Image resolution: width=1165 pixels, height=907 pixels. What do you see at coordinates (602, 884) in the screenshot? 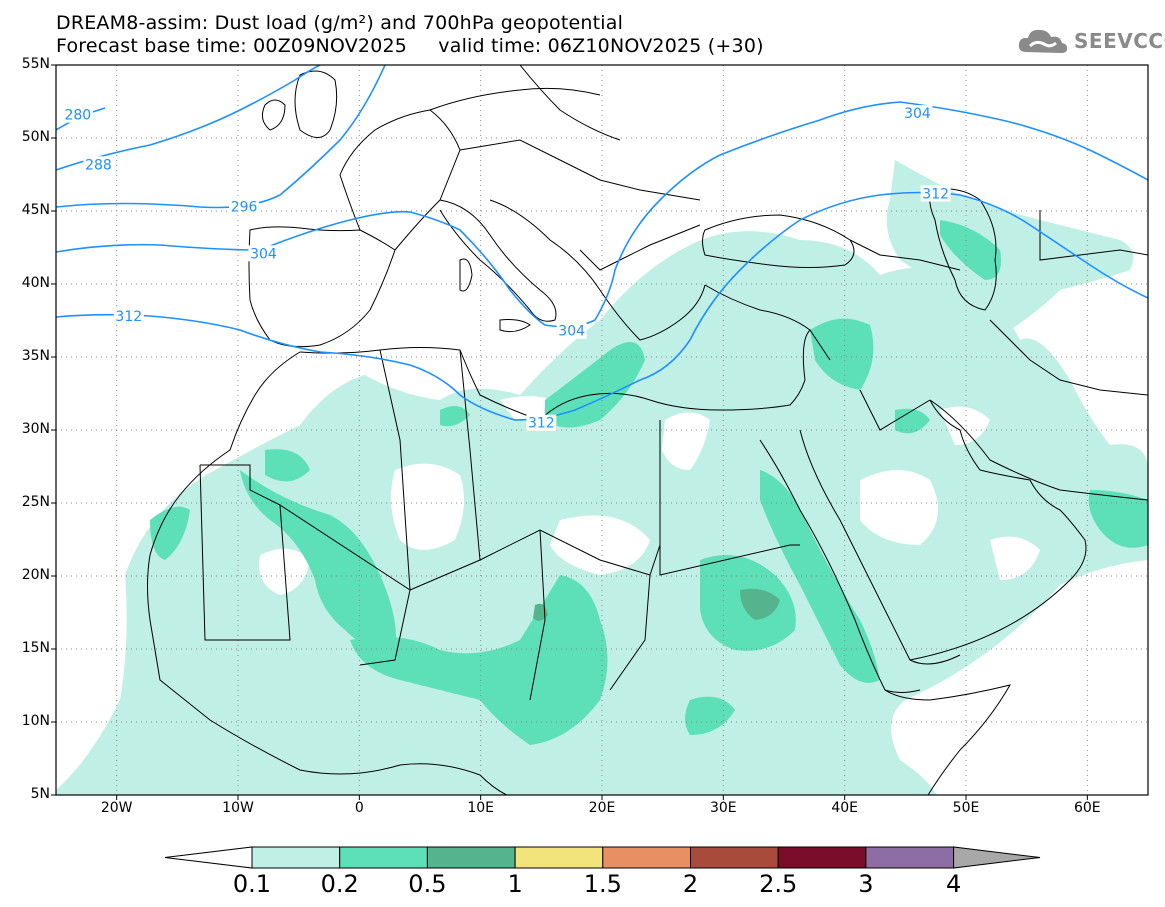
I see `colorbar-level-label: 1.5` at bounding box center [602, 884].